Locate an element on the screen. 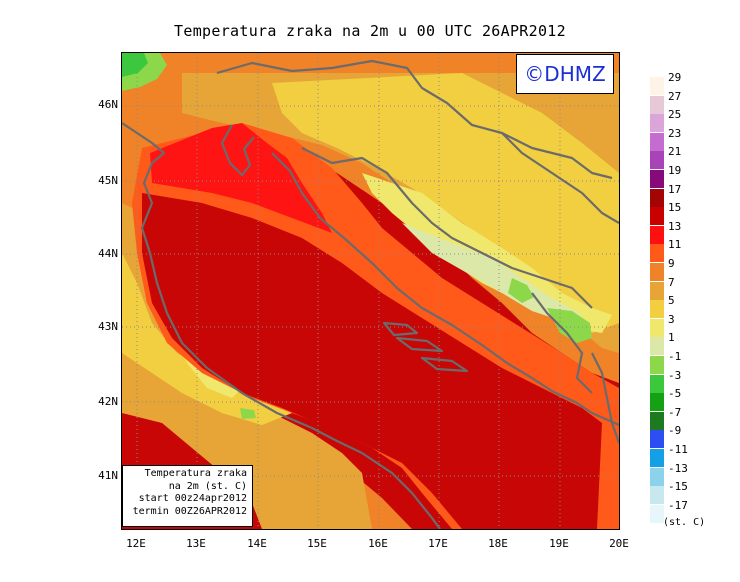 The height and width of the screenshot is (582, 740). lon-tick-12e: 12E is located at coordinates (136, 543).